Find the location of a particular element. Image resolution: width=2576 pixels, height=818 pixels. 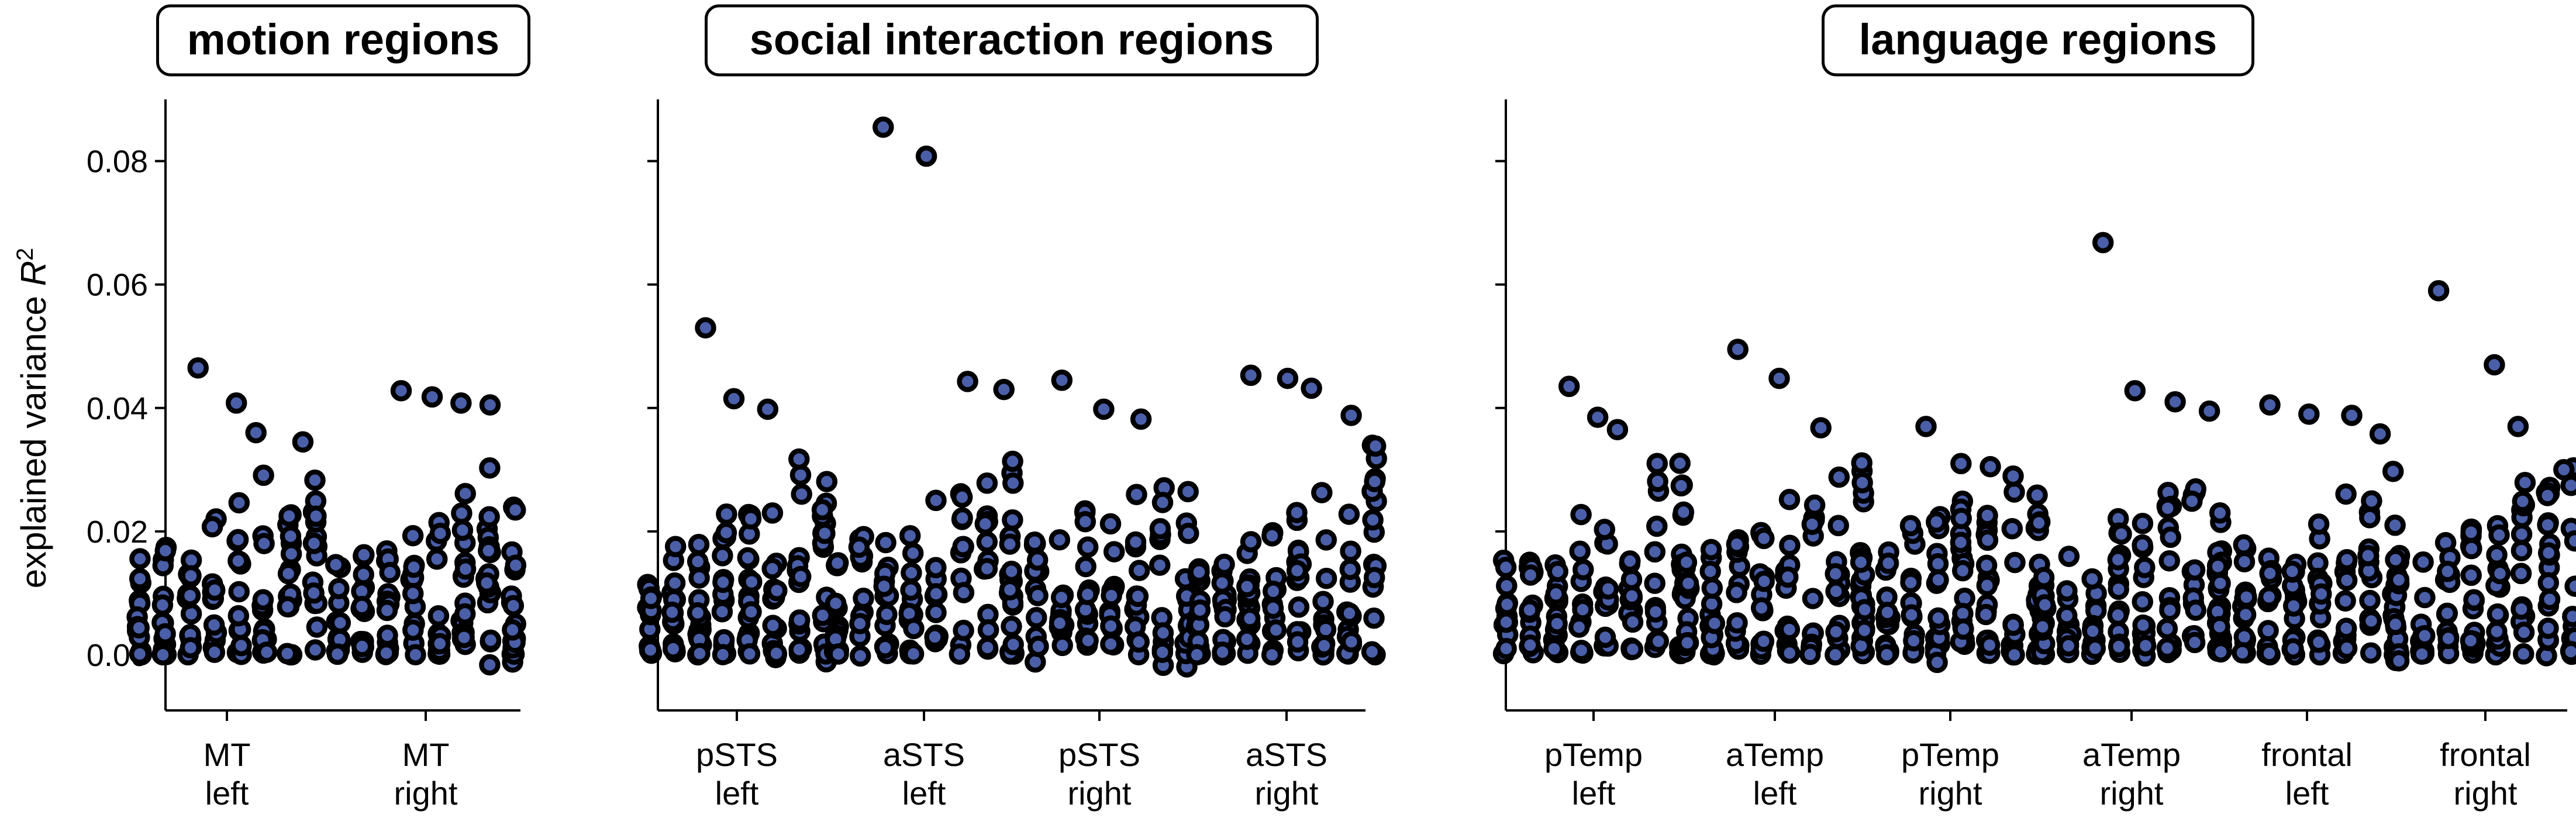

x-tick-label: pTemp left is located at coordinates (1593, 774).